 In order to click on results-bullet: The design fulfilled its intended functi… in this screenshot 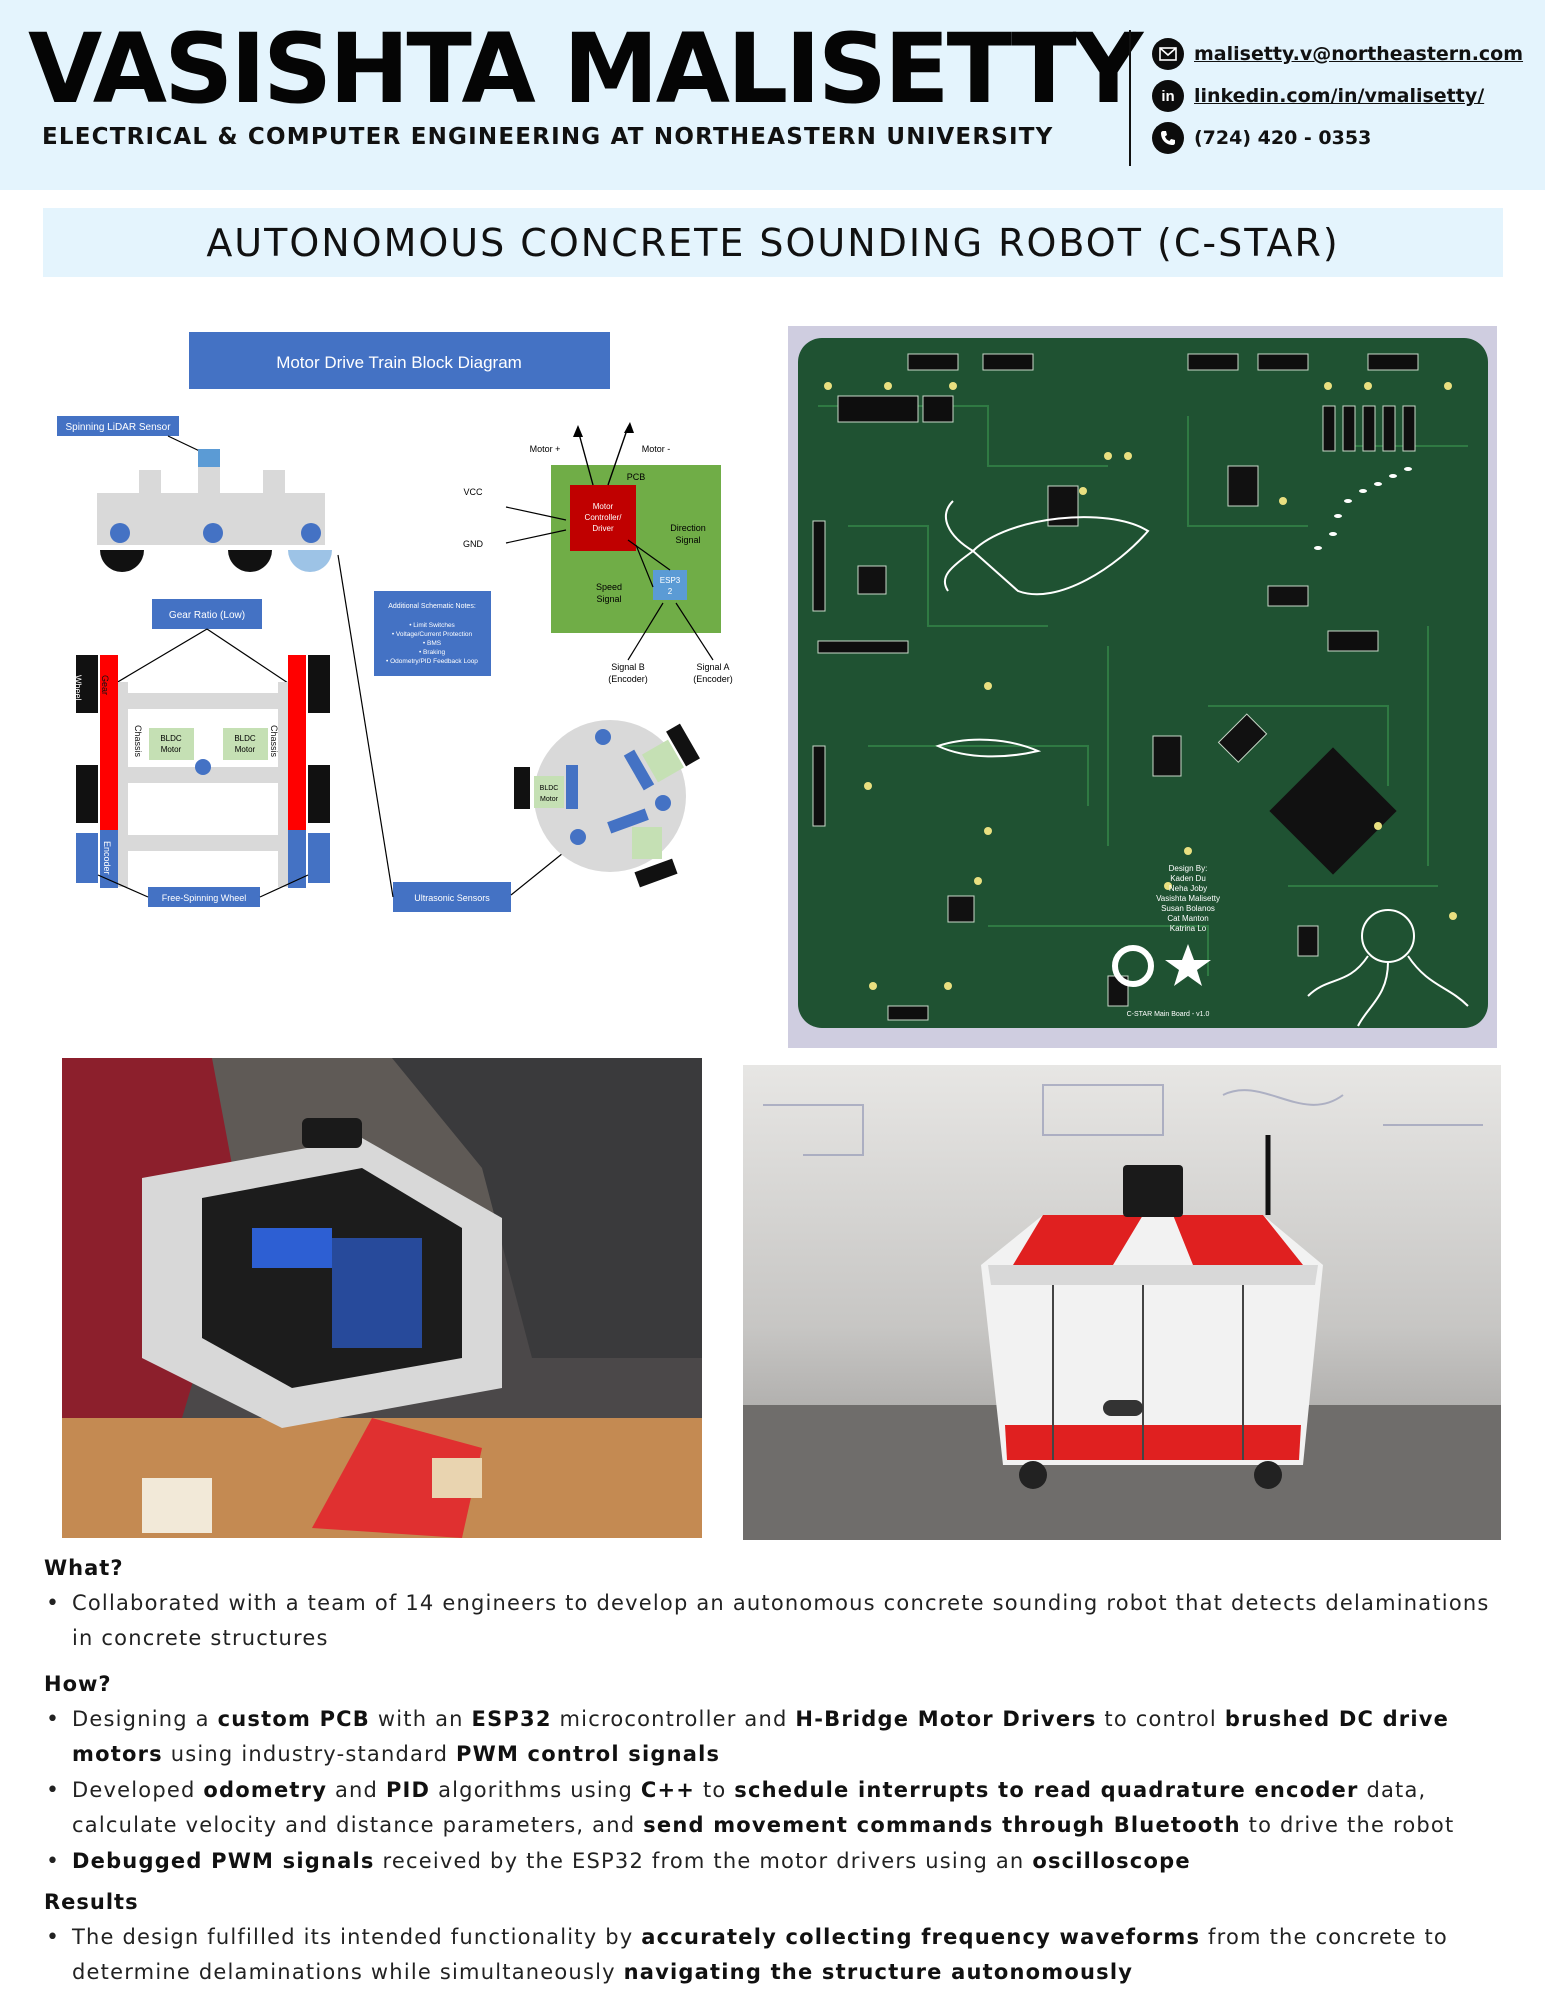, I will do `click(779, 1955)`.